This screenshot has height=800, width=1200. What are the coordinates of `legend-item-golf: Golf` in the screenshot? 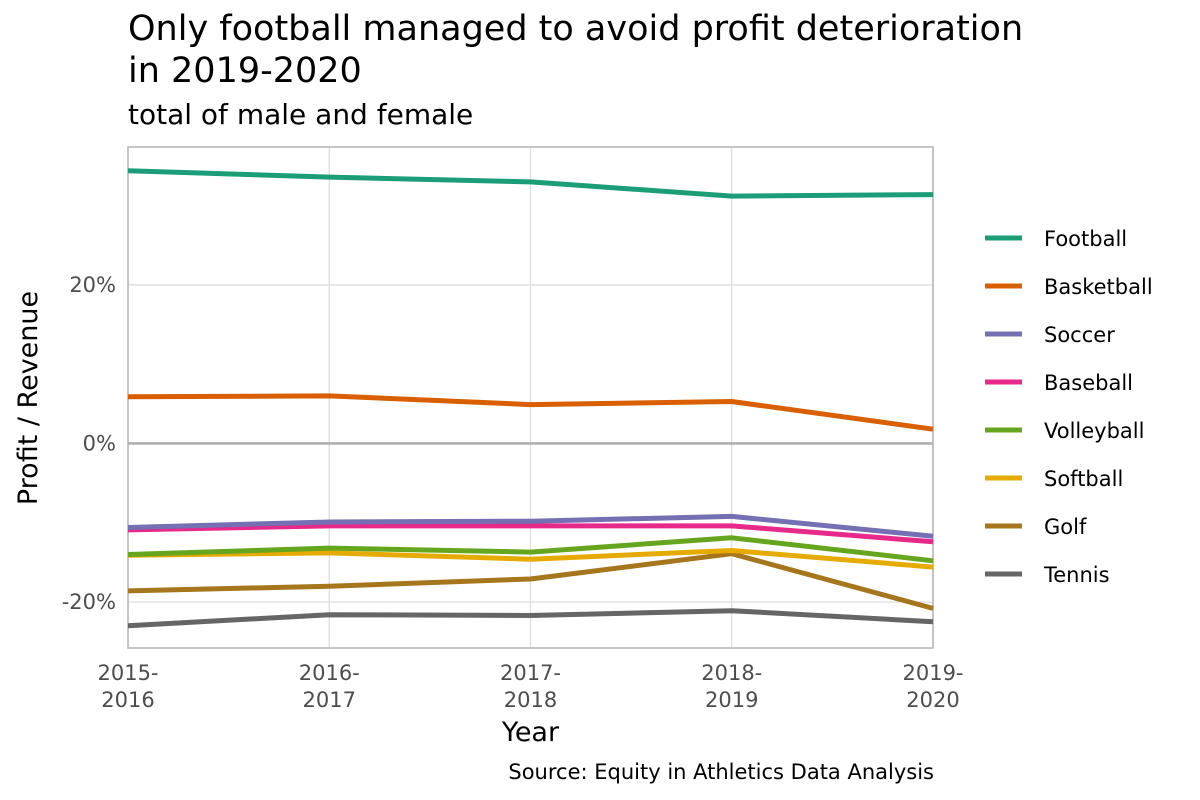 It's located at (1036, 527).